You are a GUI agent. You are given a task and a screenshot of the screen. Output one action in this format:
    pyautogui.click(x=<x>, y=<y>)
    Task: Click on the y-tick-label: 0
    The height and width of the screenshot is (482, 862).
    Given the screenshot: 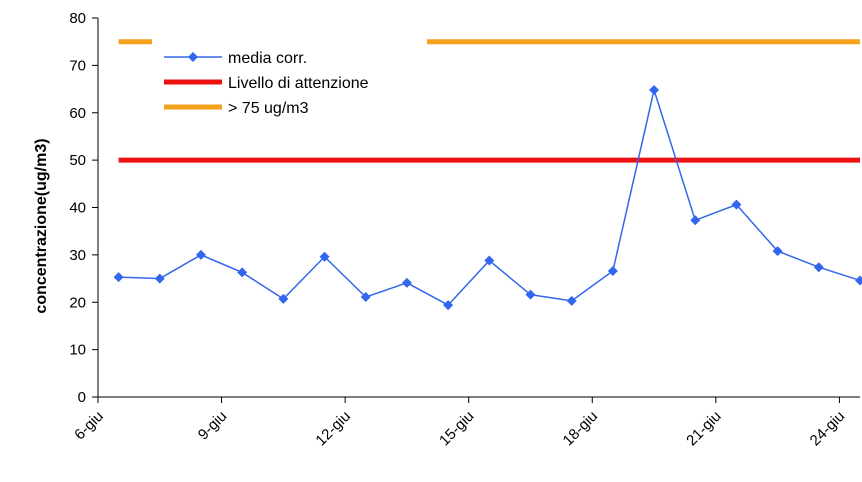 What is the action you would take?
    pyautogui.click(x=82, y=397)
    